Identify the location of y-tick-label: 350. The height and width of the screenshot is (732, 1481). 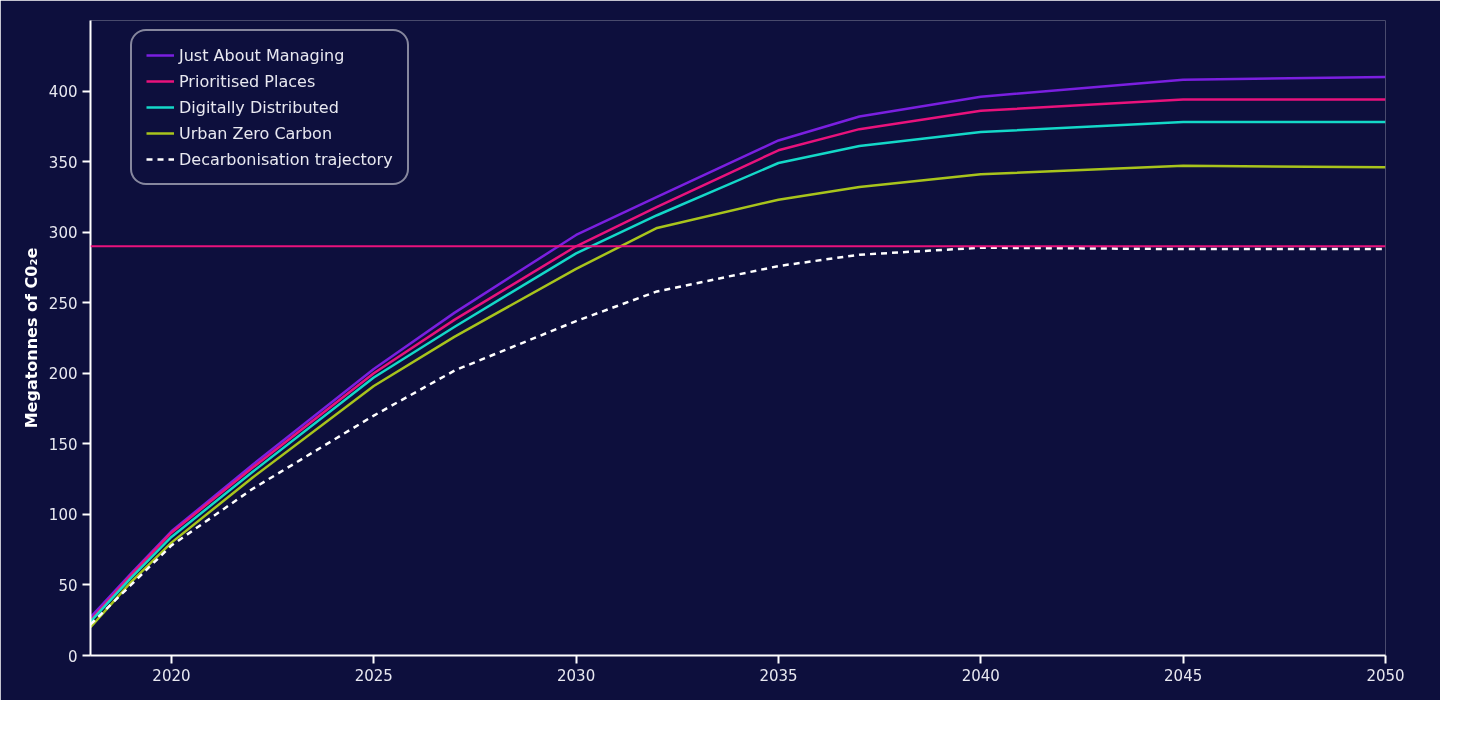
(63, 162).